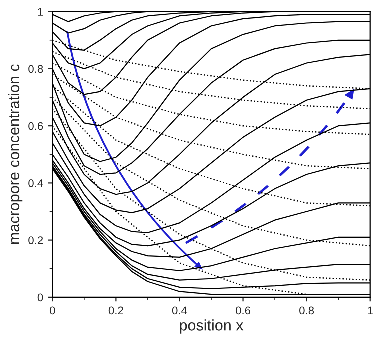  Describe the element at coordinates (53, 310) in the screenshot. I see `x-tick-label: 0` at that location.